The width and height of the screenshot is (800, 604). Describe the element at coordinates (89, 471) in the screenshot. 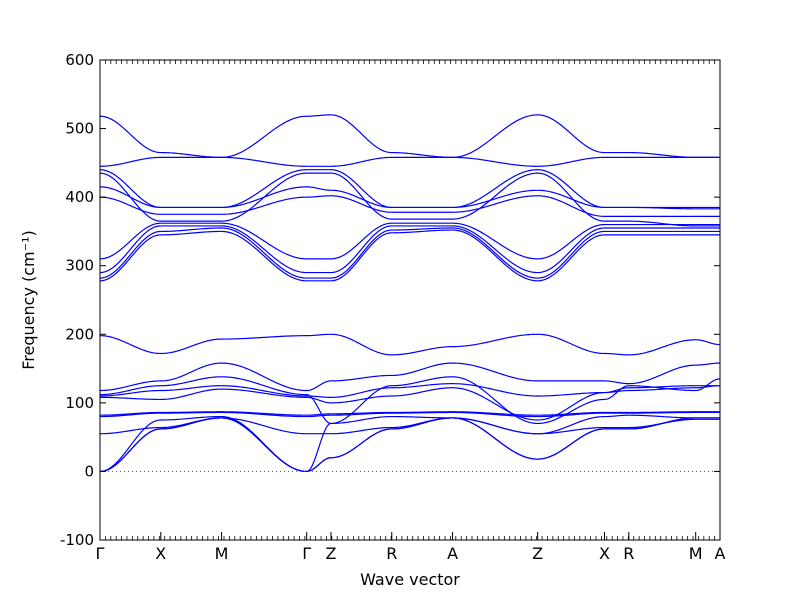

I see `y-tick-label: 0` at that location.